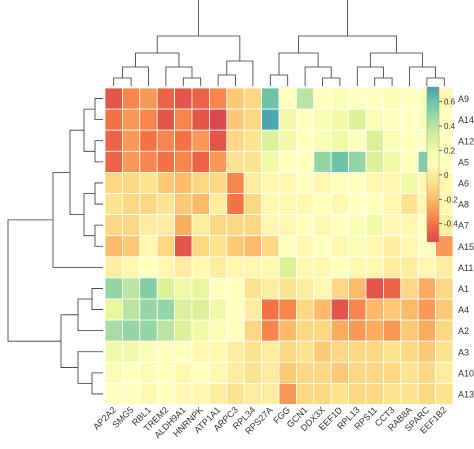  I want to click on heatmap-cell-A1-EEF1D, so click(340, 288).